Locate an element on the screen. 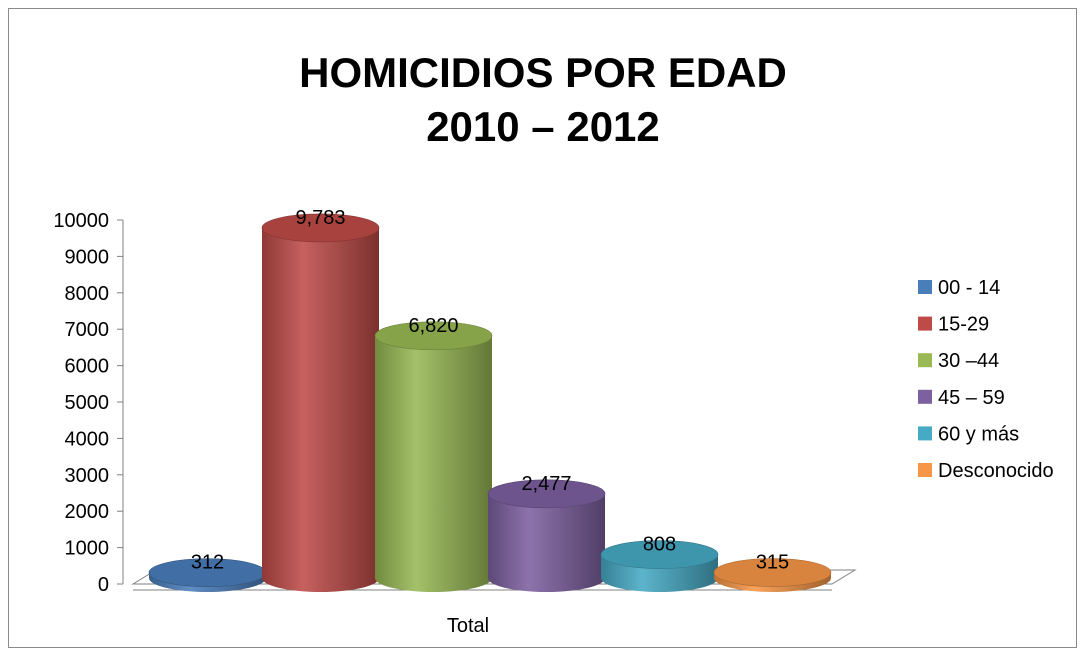 The image size is (1086, 654). data-label: 6,820 is located at coordinates (433, 326).